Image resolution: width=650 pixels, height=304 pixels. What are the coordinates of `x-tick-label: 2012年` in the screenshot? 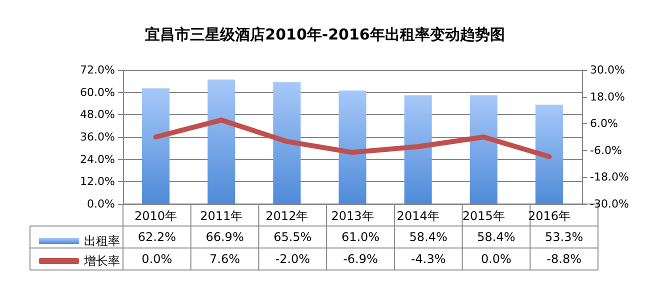 It's located at (287, 216).